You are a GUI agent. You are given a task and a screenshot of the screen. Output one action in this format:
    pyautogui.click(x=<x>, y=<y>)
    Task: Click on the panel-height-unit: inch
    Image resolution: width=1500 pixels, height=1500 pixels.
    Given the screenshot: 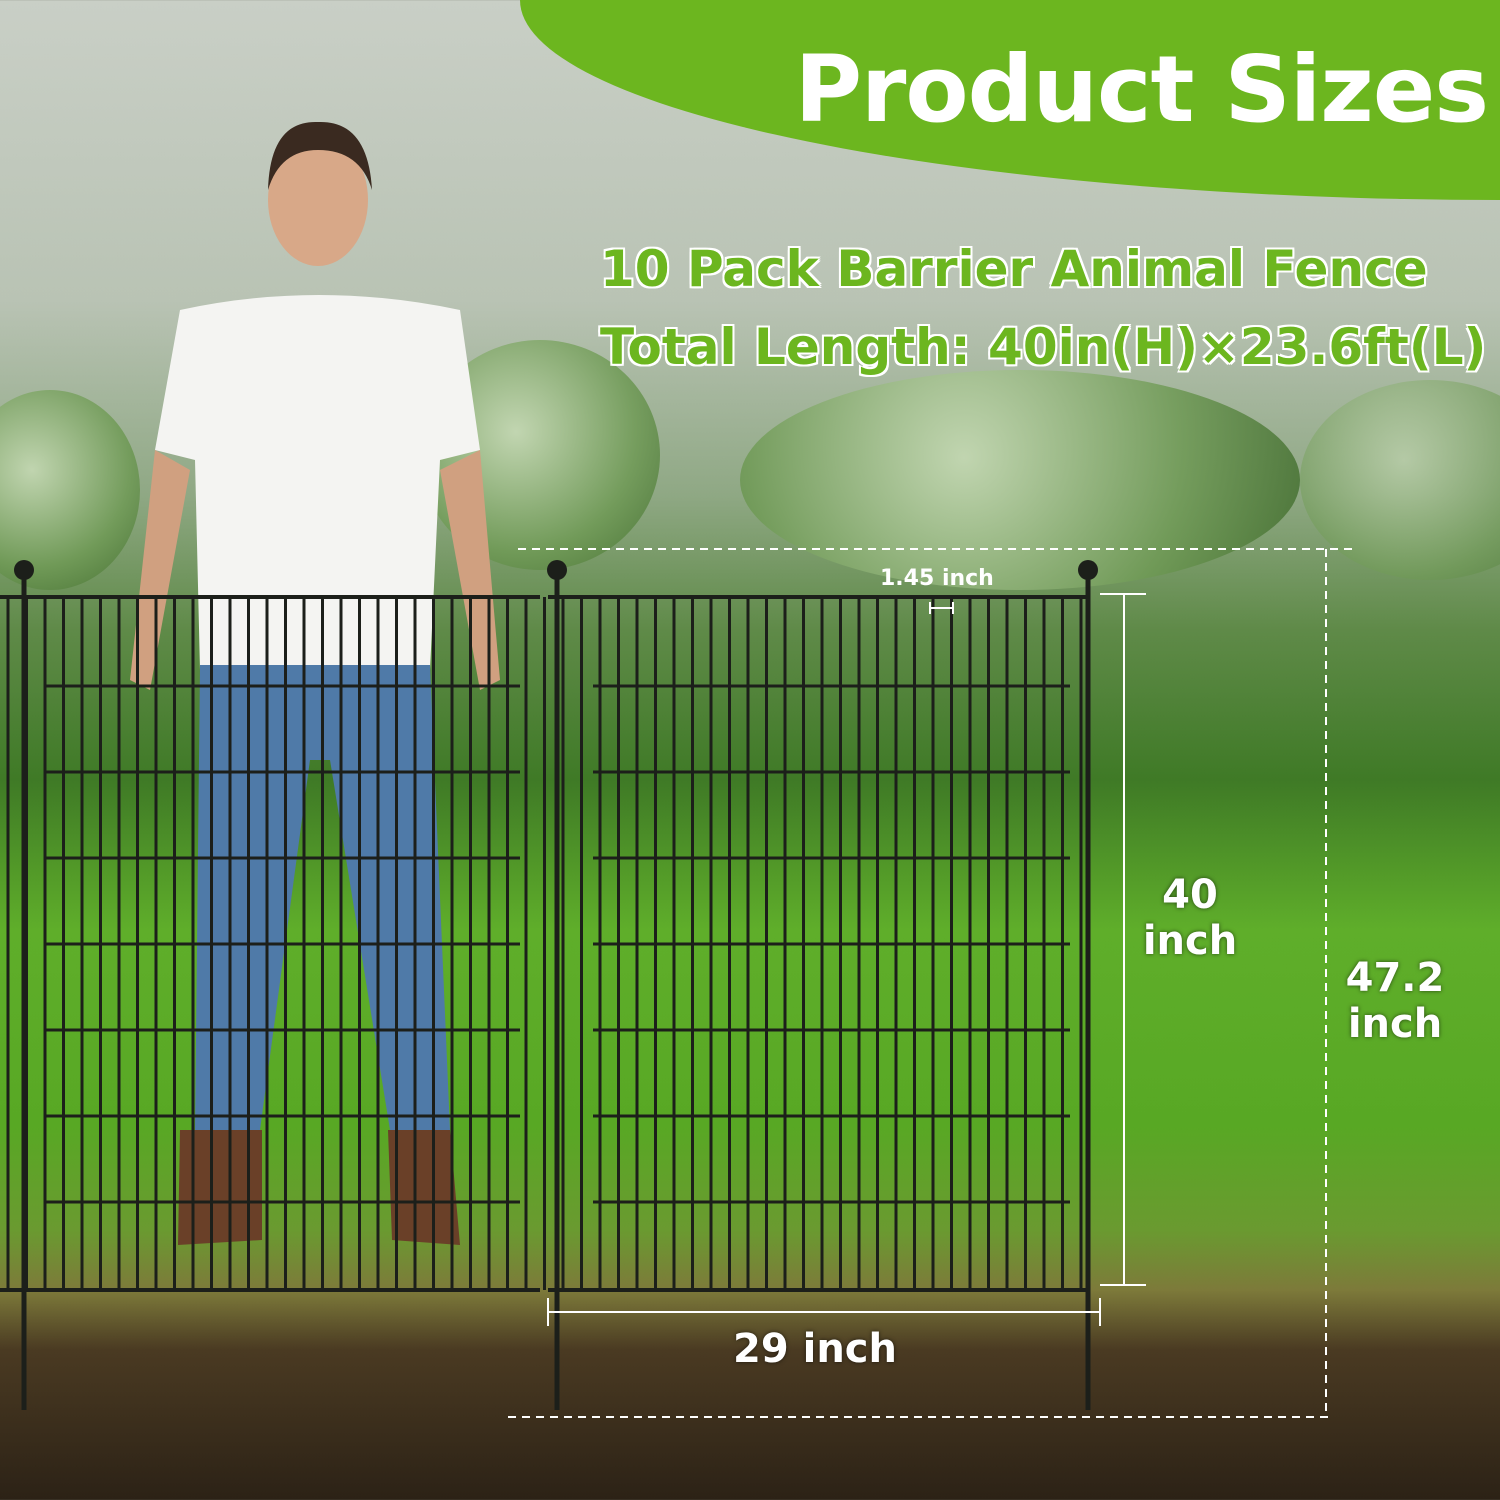 What is the action you would take?
    pyautogui.click(x=1190, y=941)
    